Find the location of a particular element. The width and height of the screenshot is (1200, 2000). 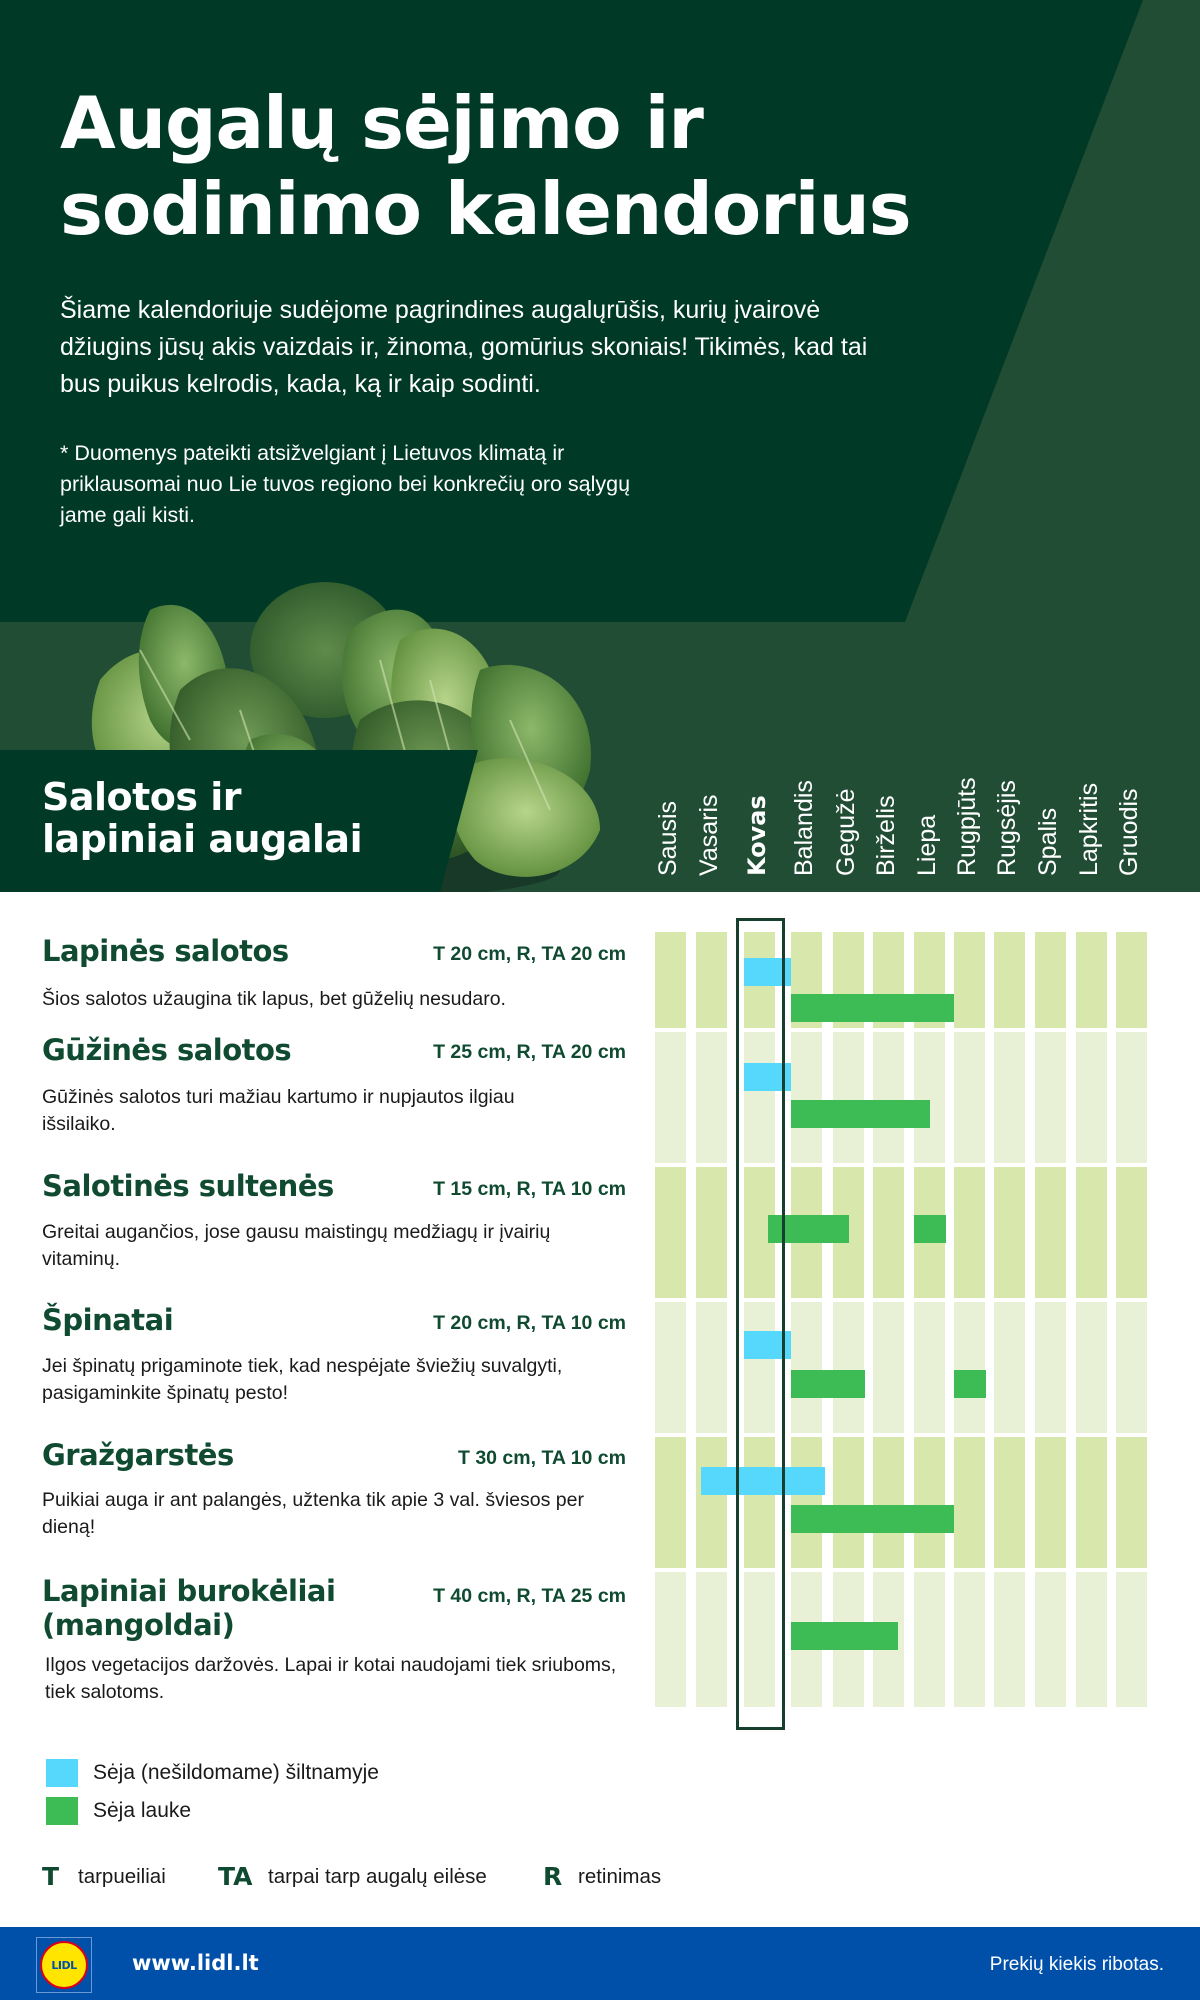

plant-spacing: T 30 cm, TA 10 cm is located at coordinates (542, 1458).